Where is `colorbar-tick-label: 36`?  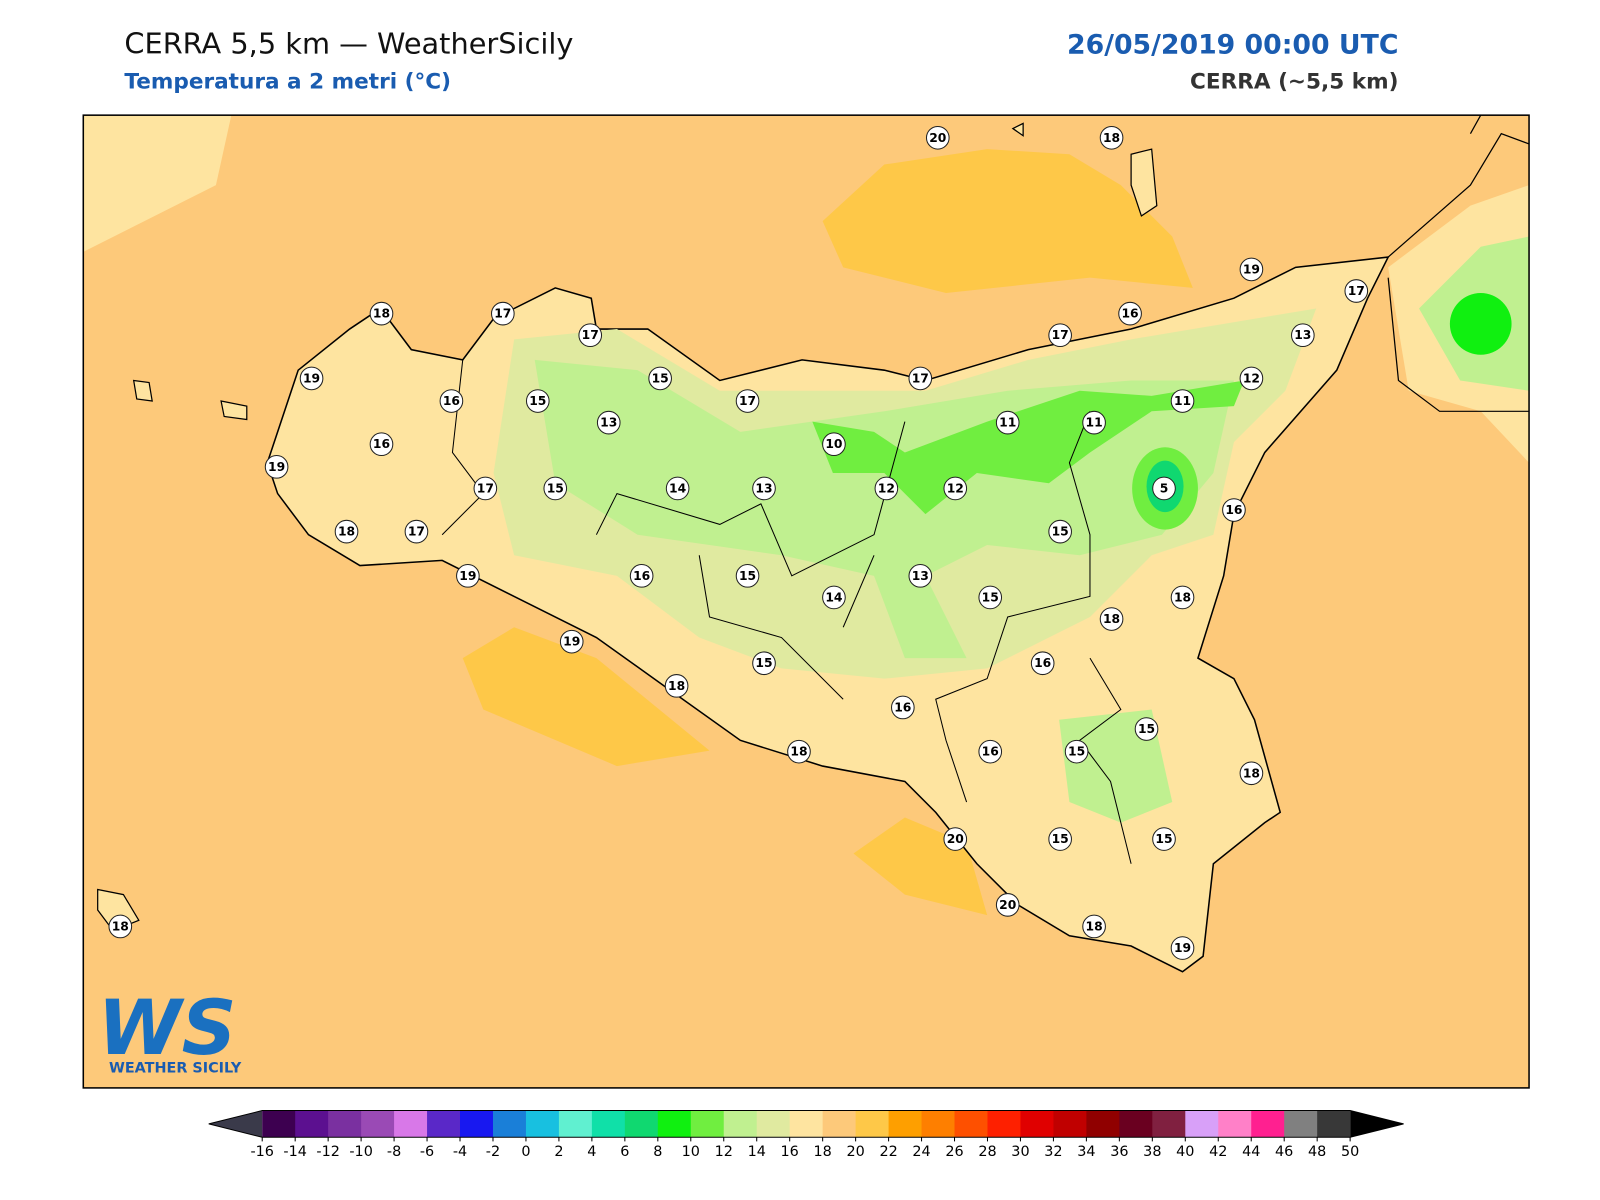 colorbar-tick-label: 36 is located at coordinates (1119, 1152).